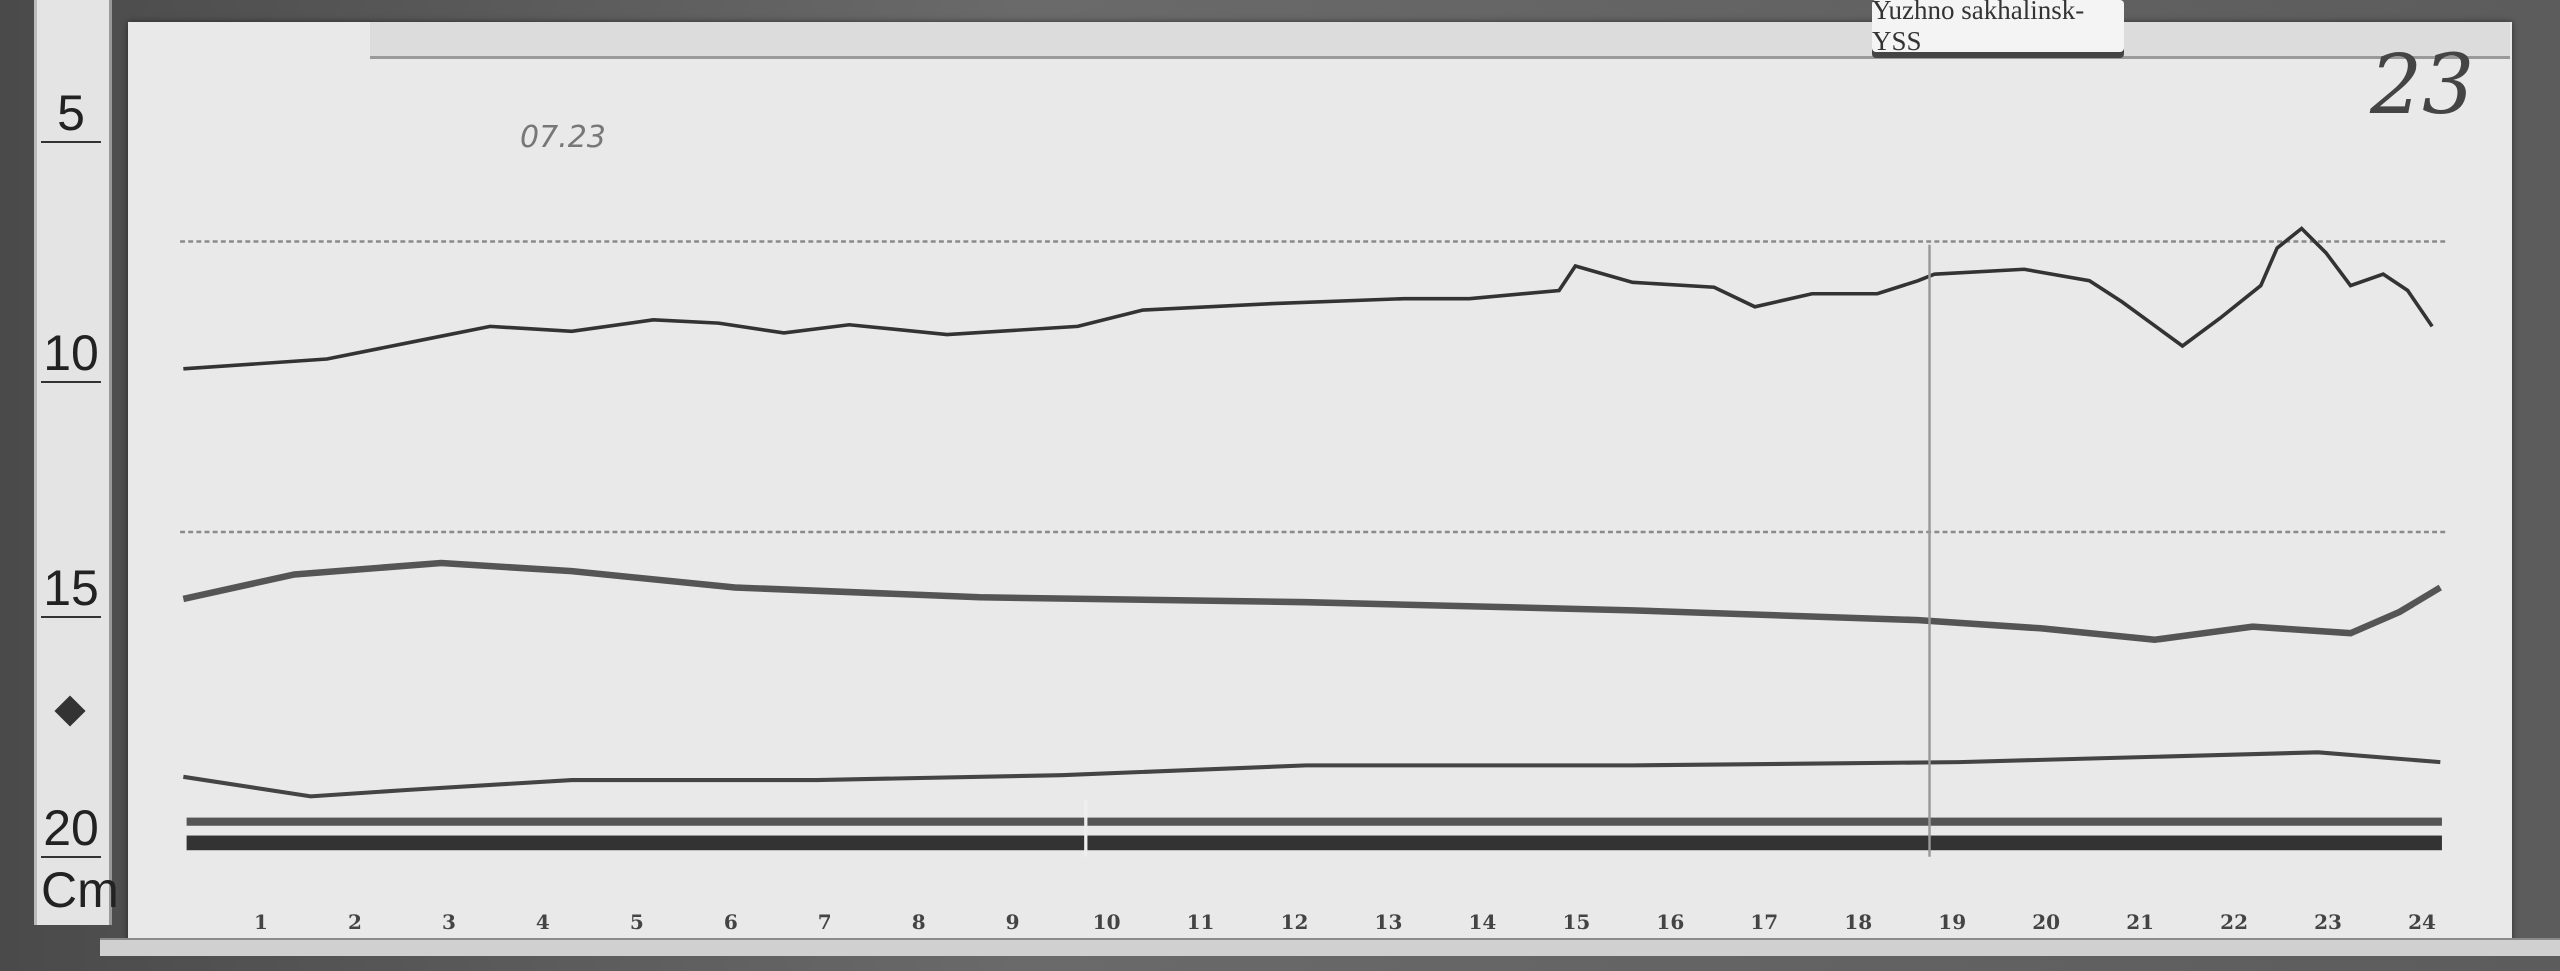 Image resolution: width=2560 pixels, height=971 pixels. Describe the element at coordinates (824, 922) in the screenshot. I see `hour-label: 7` at that location.